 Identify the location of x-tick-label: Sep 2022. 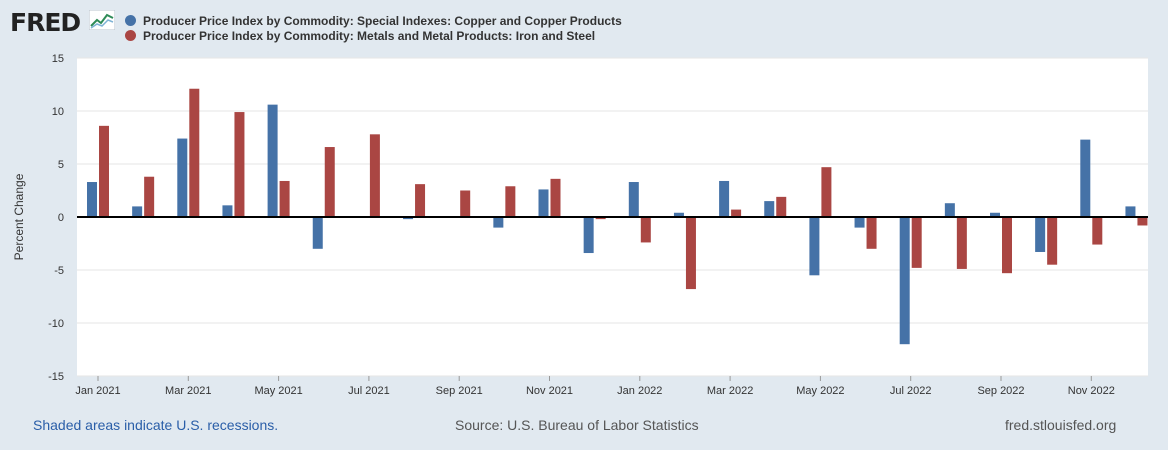
(1000, 391).